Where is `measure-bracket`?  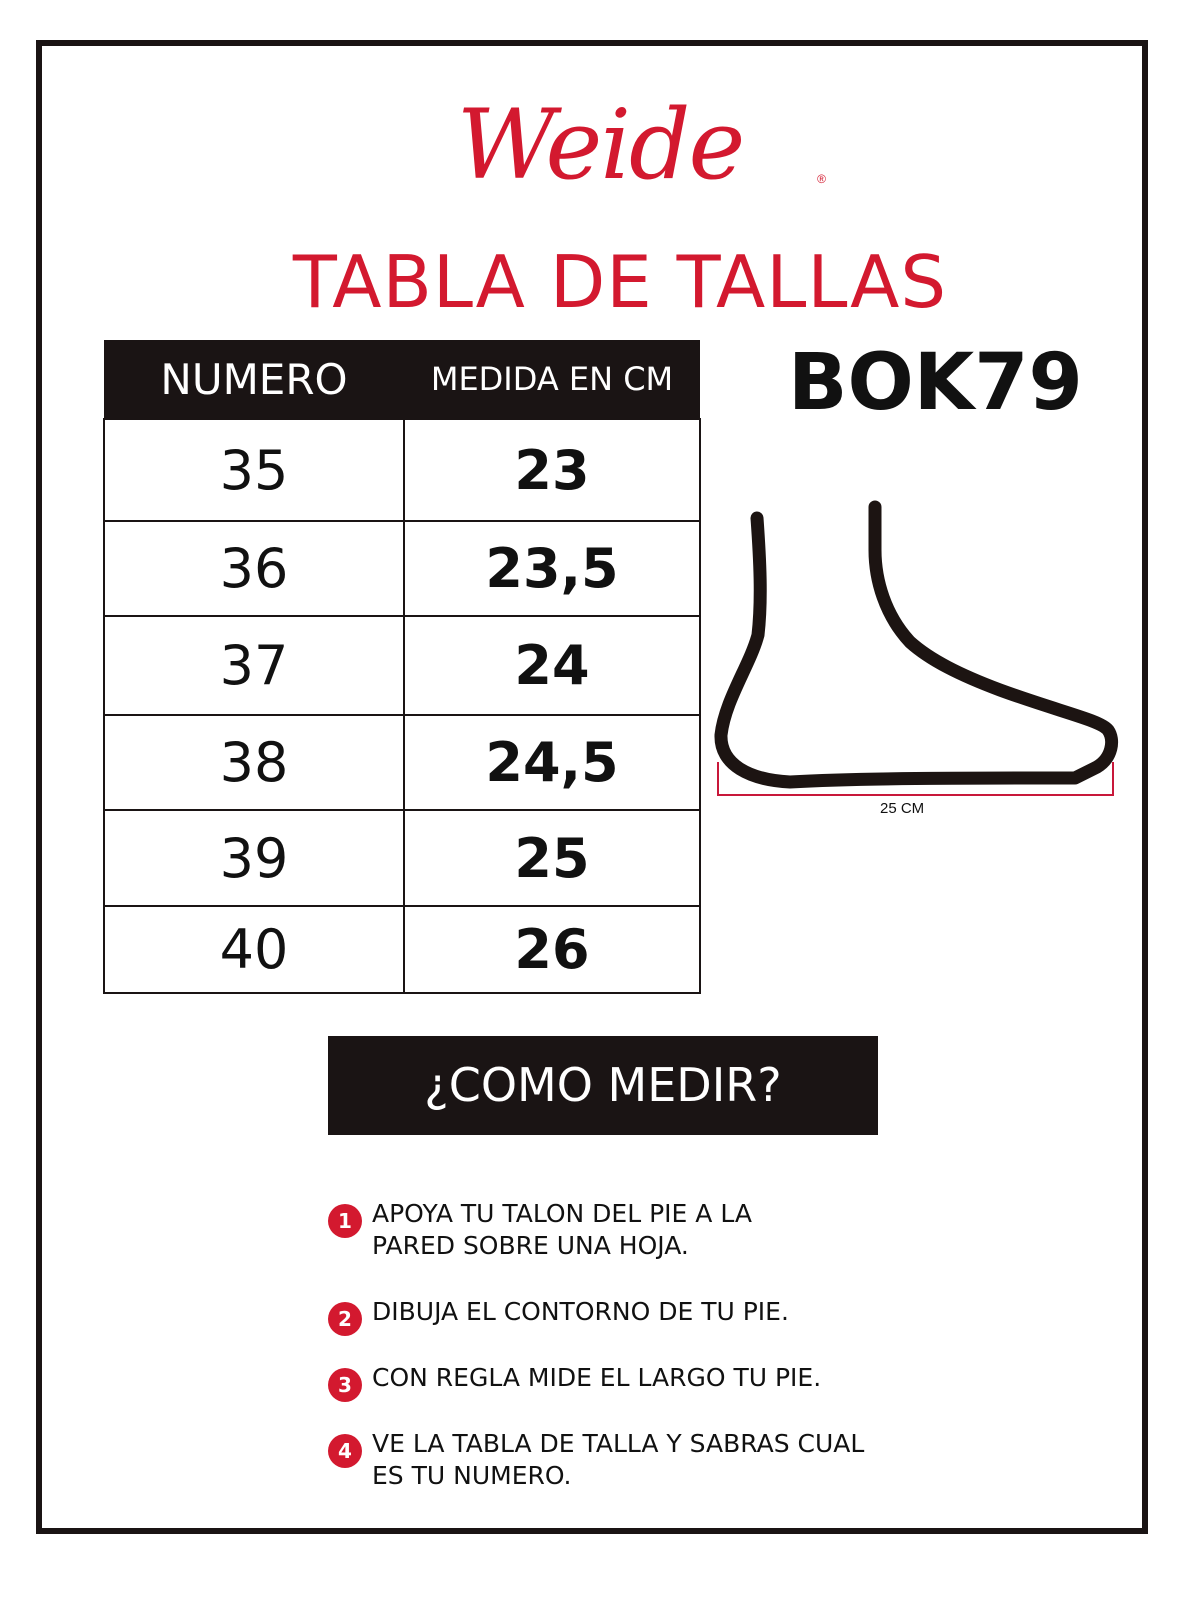
measure-bracket is located at coordinates (915, 779).